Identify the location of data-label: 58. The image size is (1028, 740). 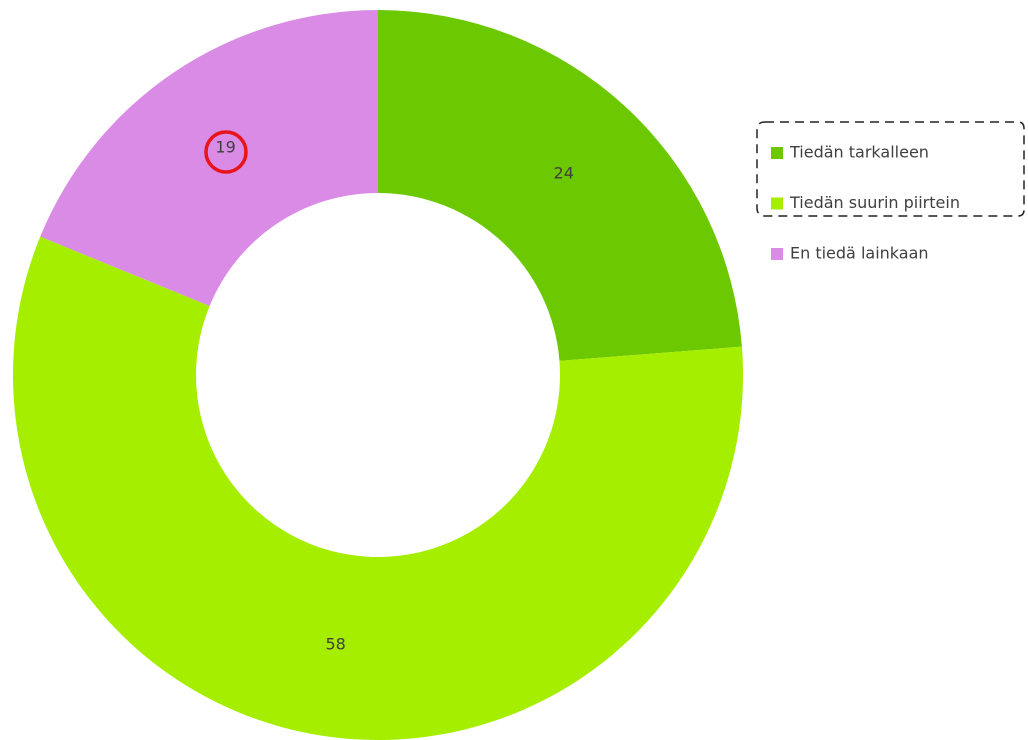
(335, 644).